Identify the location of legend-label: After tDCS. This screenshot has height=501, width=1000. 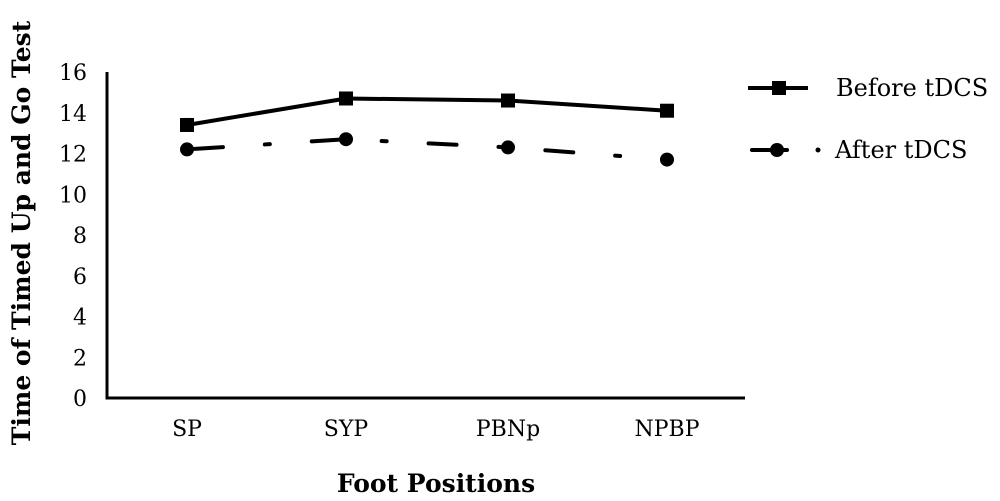
(900, 150).